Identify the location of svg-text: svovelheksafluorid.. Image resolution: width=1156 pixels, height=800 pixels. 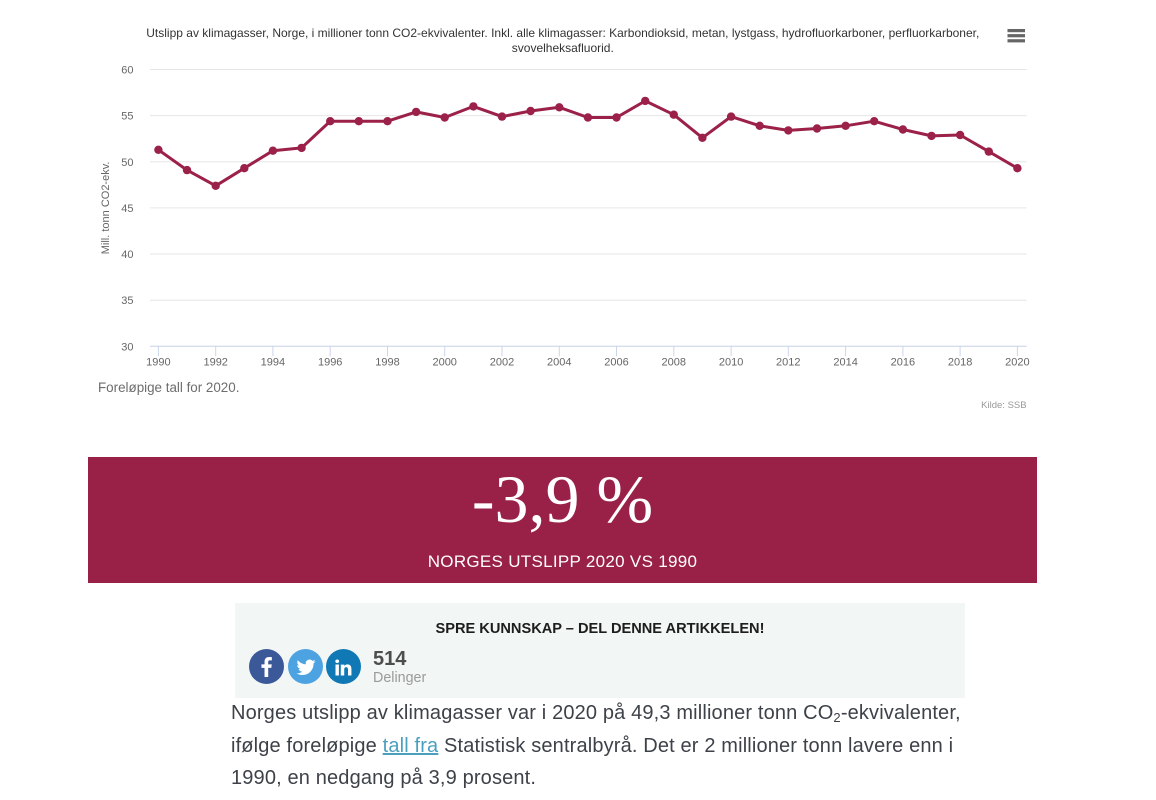
(563, 48).